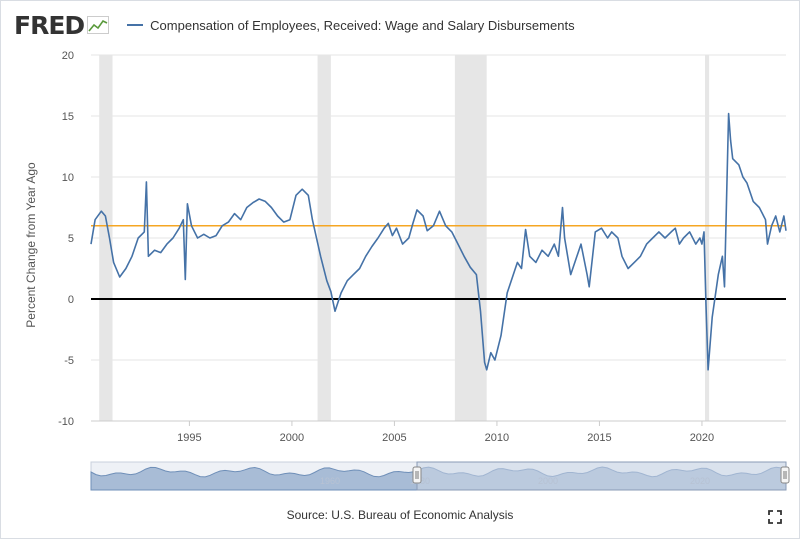  I want to click on x-tick-label: 2010, so click(497, 438).